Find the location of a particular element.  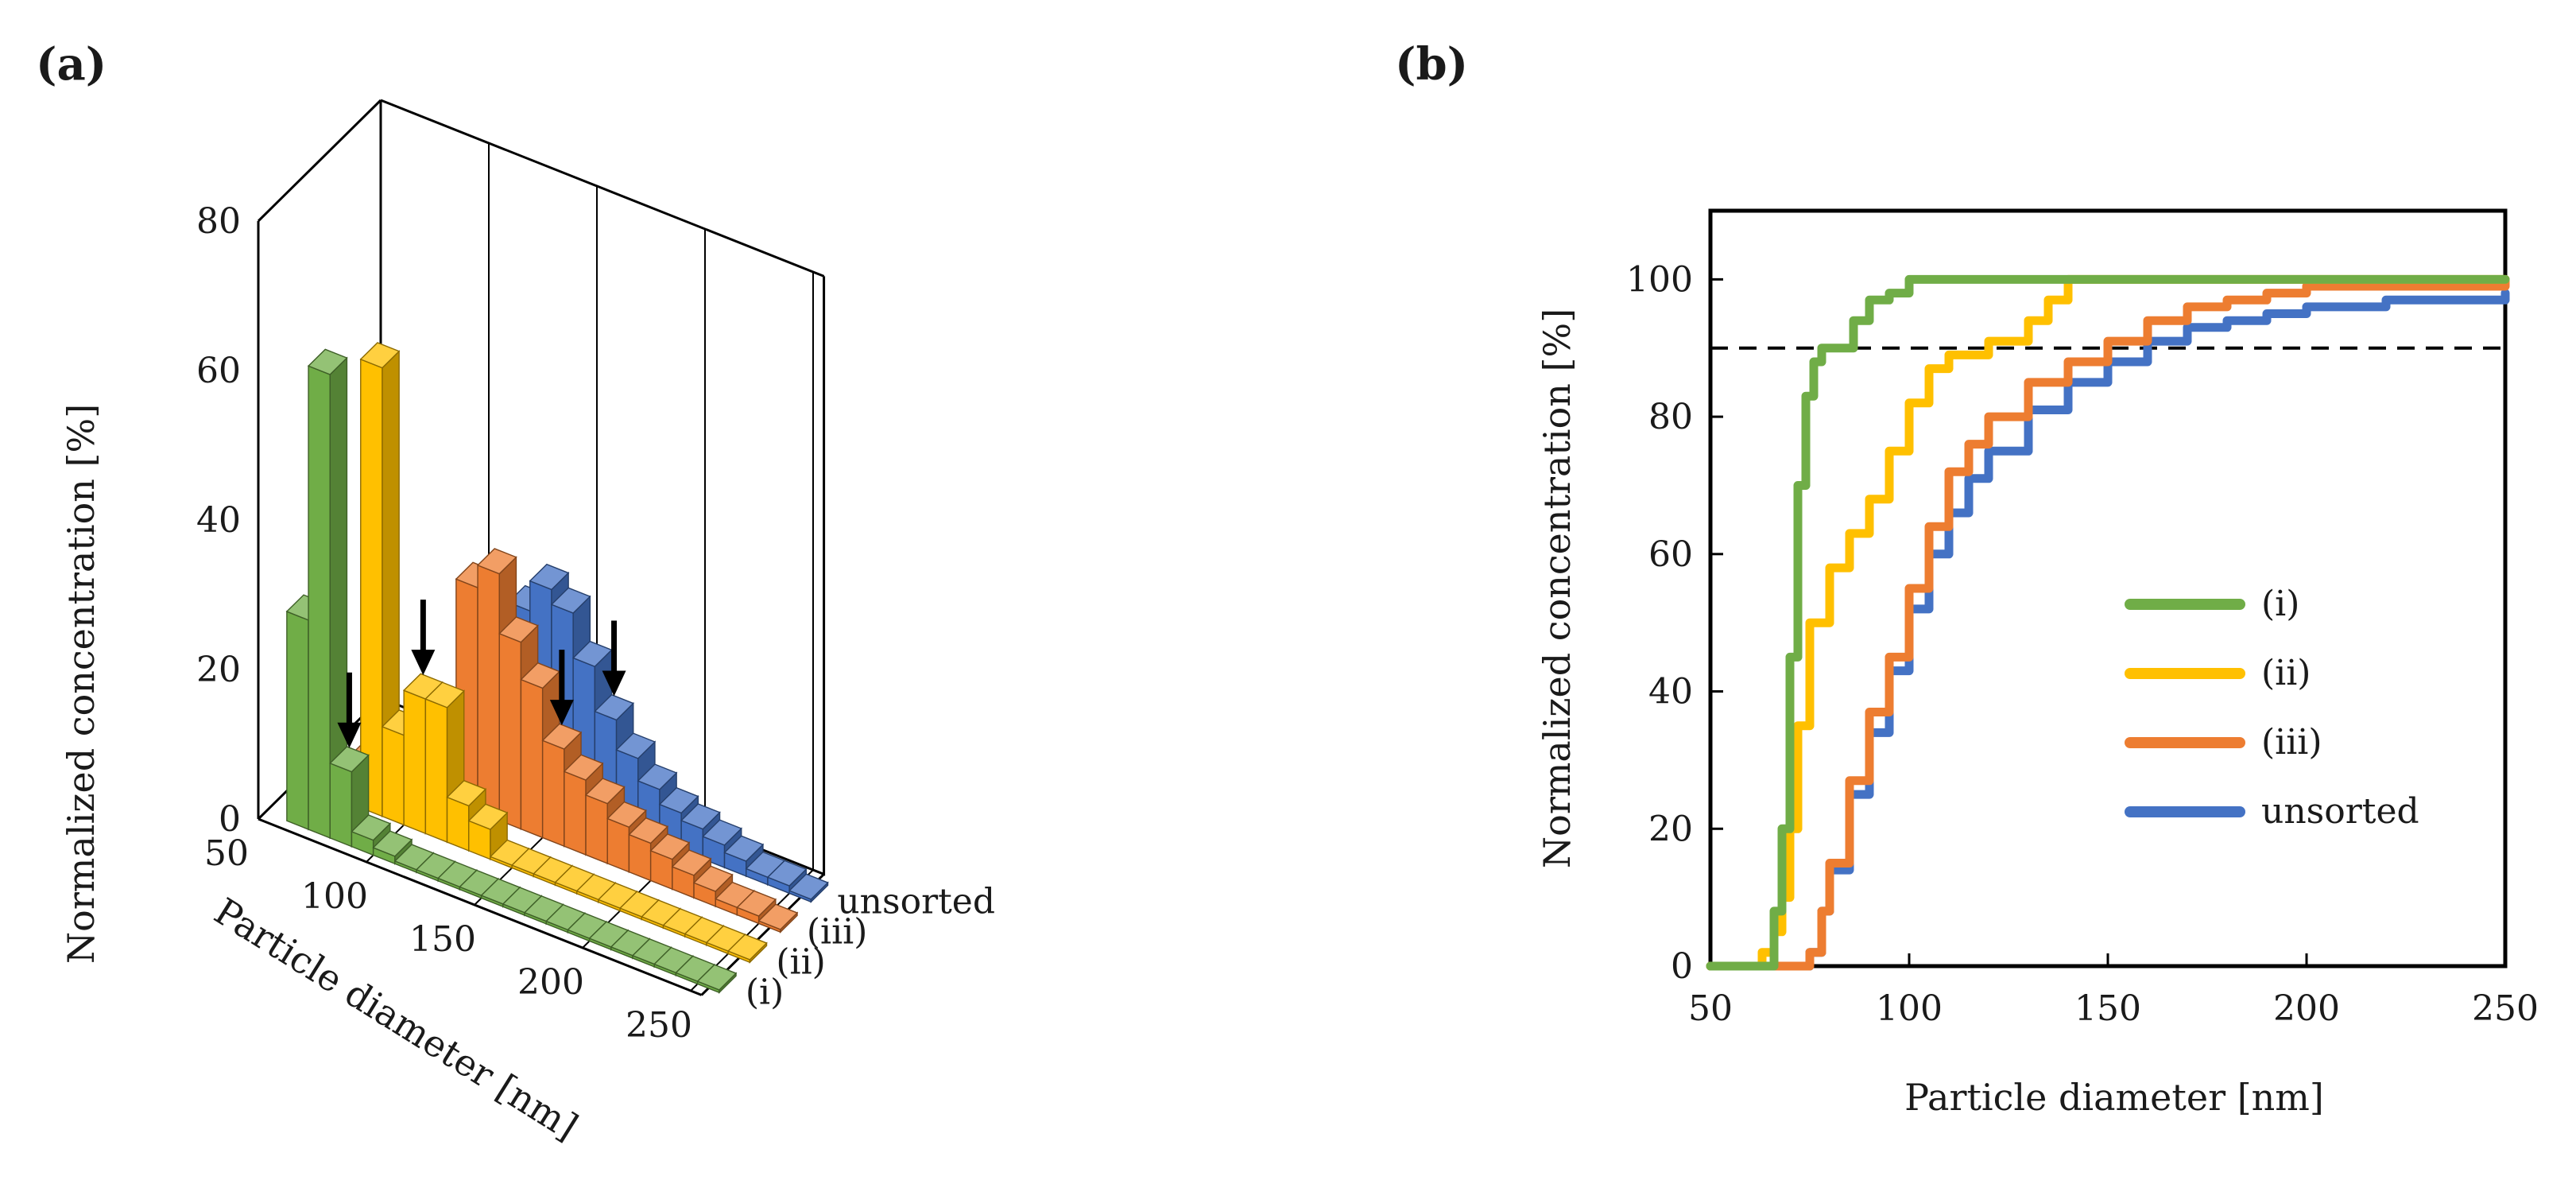

chart-a-x-tick: 150 is located at coordinates (442, 939).